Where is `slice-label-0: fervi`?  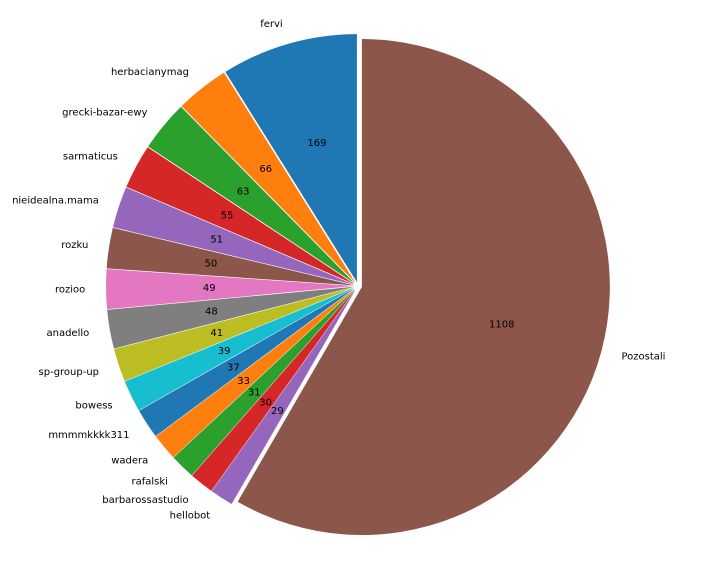
slice-label-0: fervi is located at coordinates (271, 24).